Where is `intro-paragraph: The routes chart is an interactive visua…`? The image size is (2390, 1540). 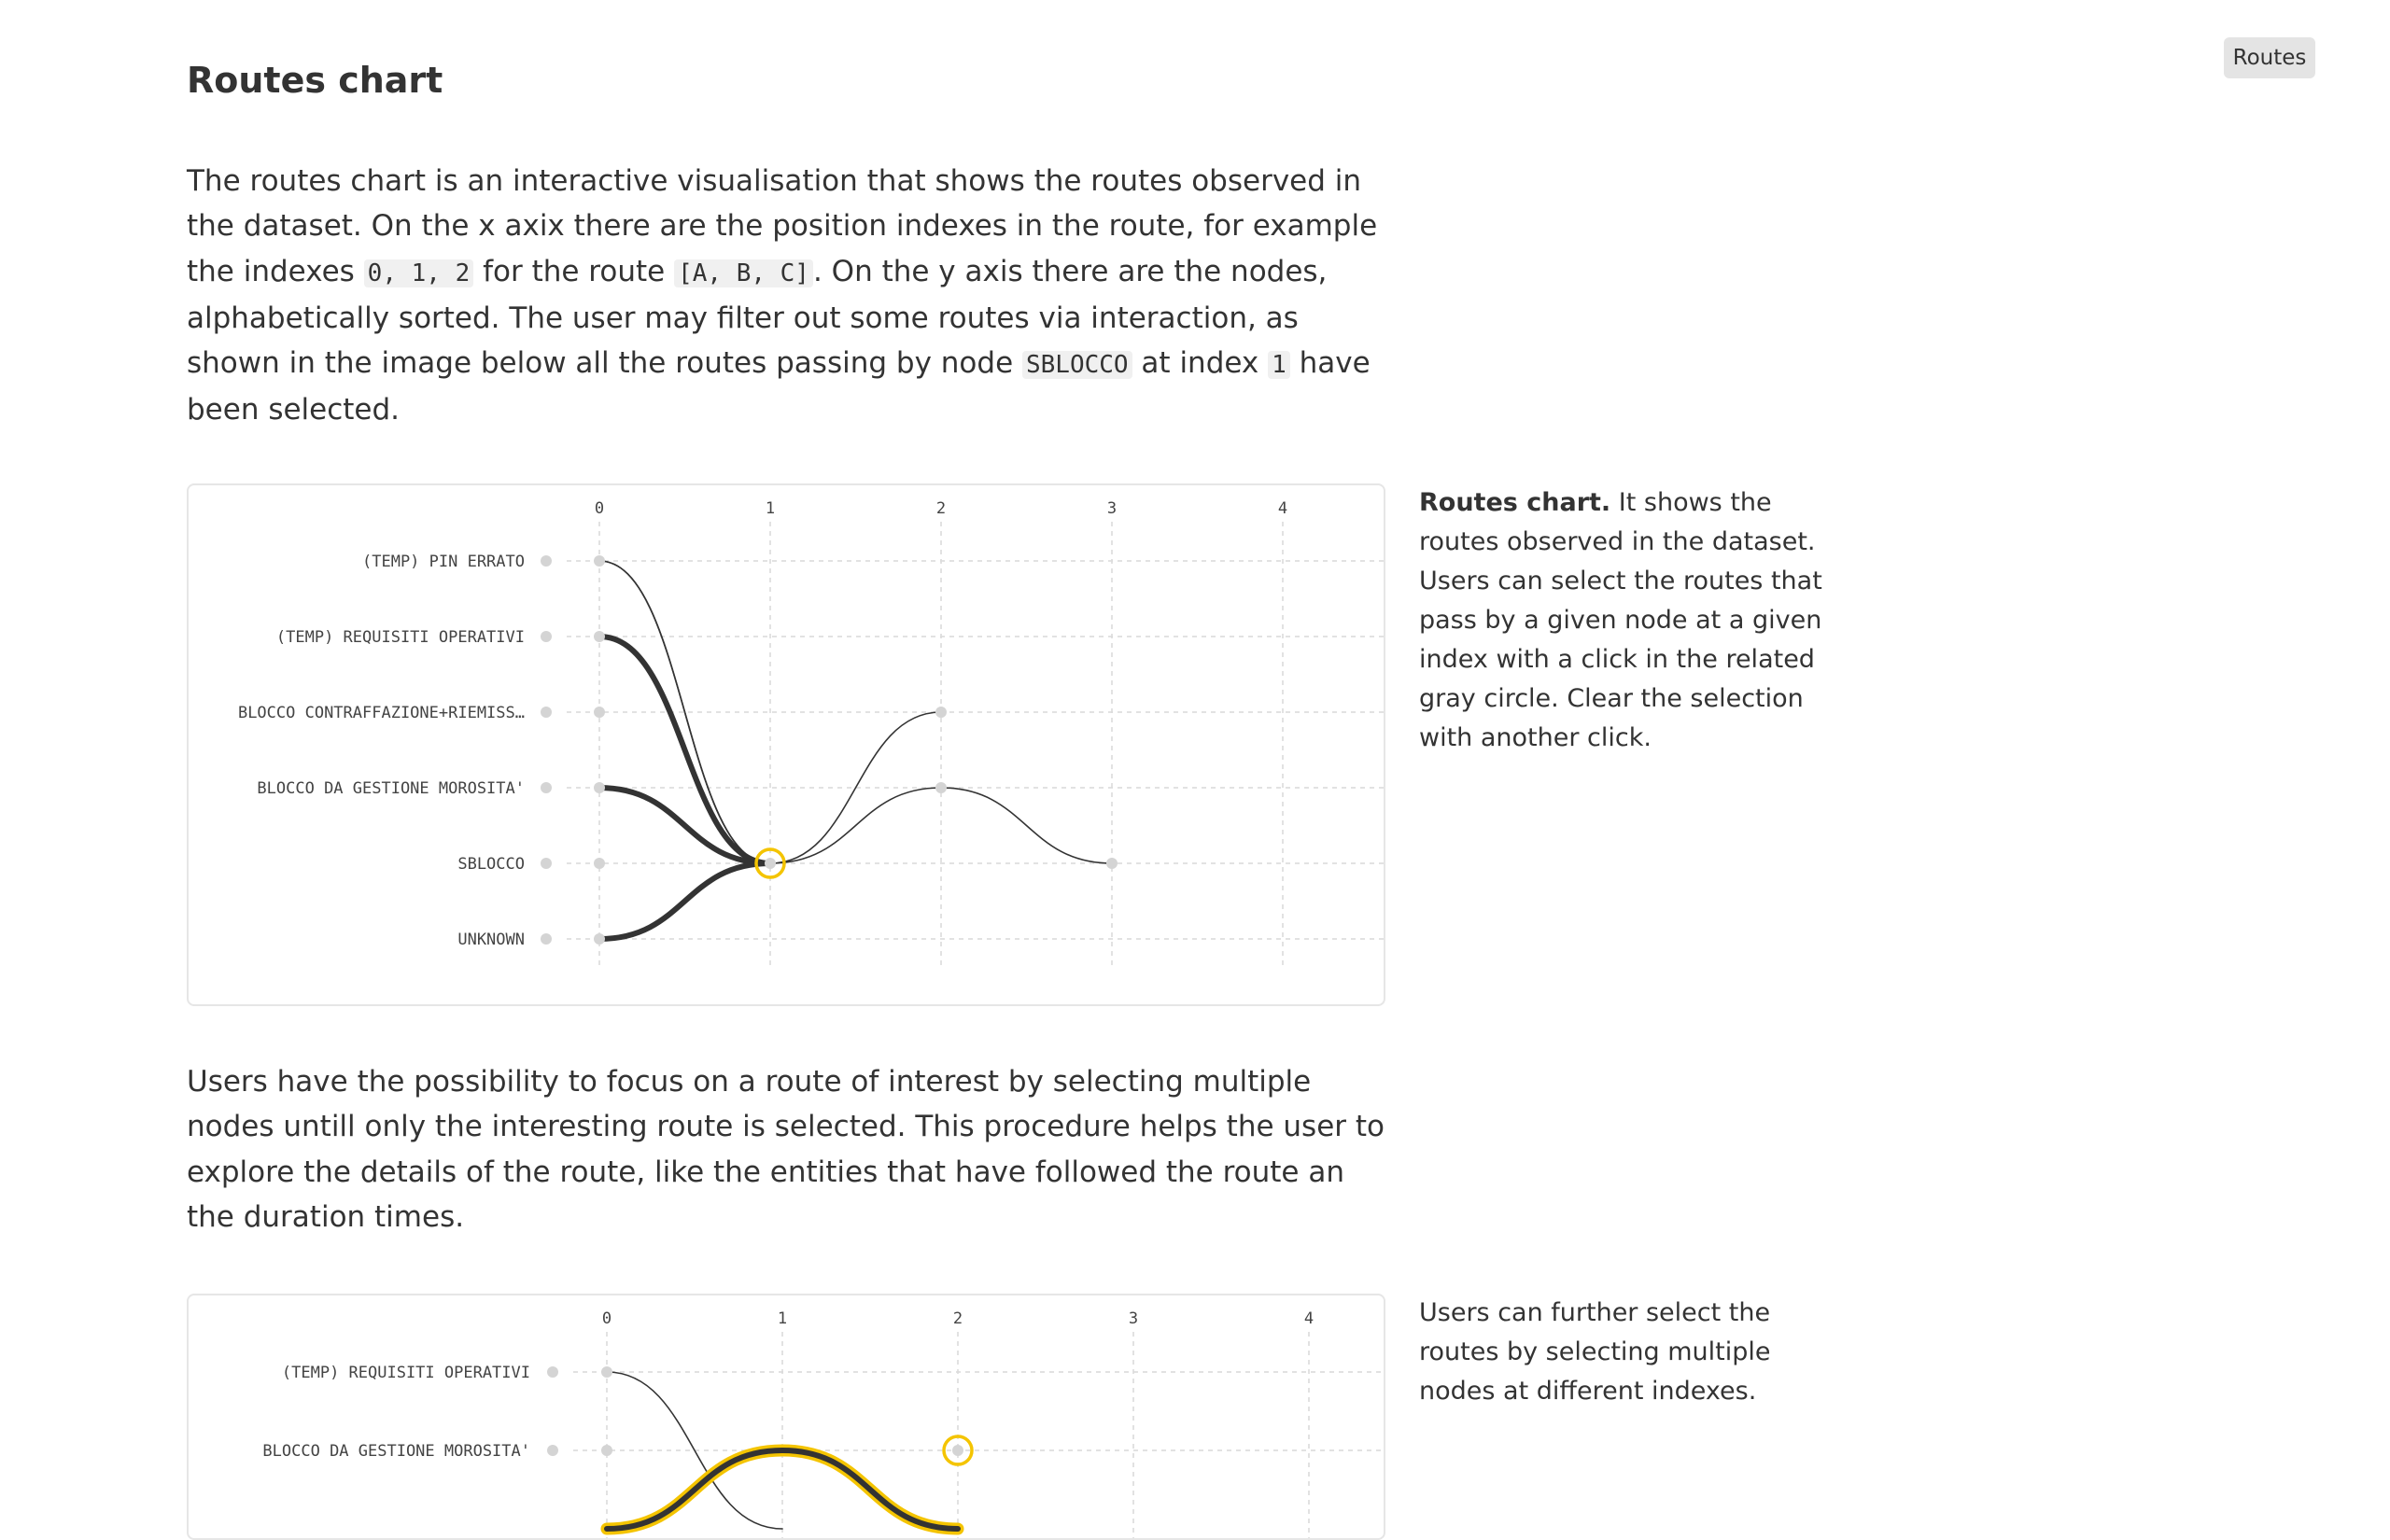
intro-paragraph: The routes chart is an interactive visua… is located at coordinates (789, 296).